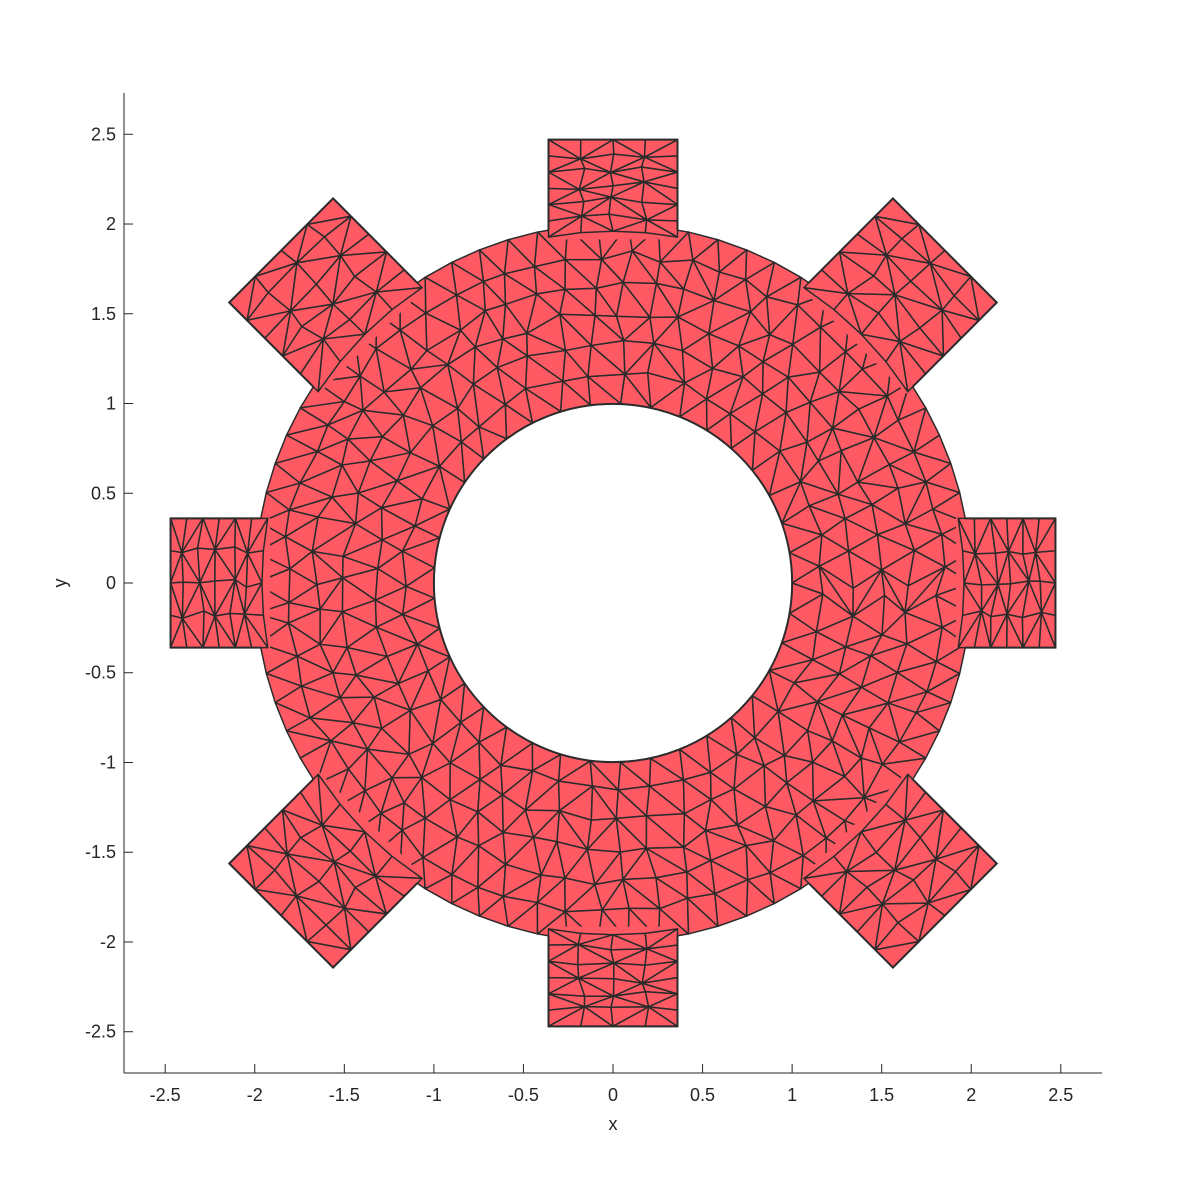  I want to click on y-ticks: -2.5 -2 -1.5 -1 -0.5 0 0.5 1 1.5 2 2.5, so click(109, 583).